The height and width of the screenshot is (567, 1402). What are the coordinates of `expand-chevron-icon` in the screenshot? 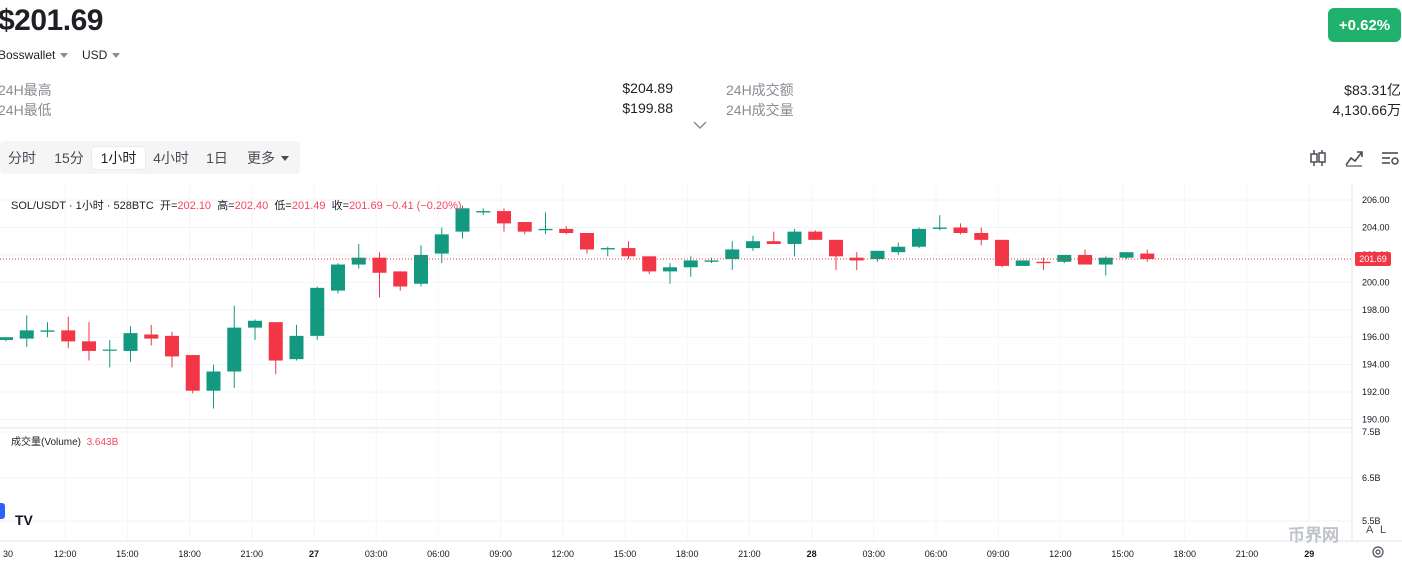 It's located at (700, 125).